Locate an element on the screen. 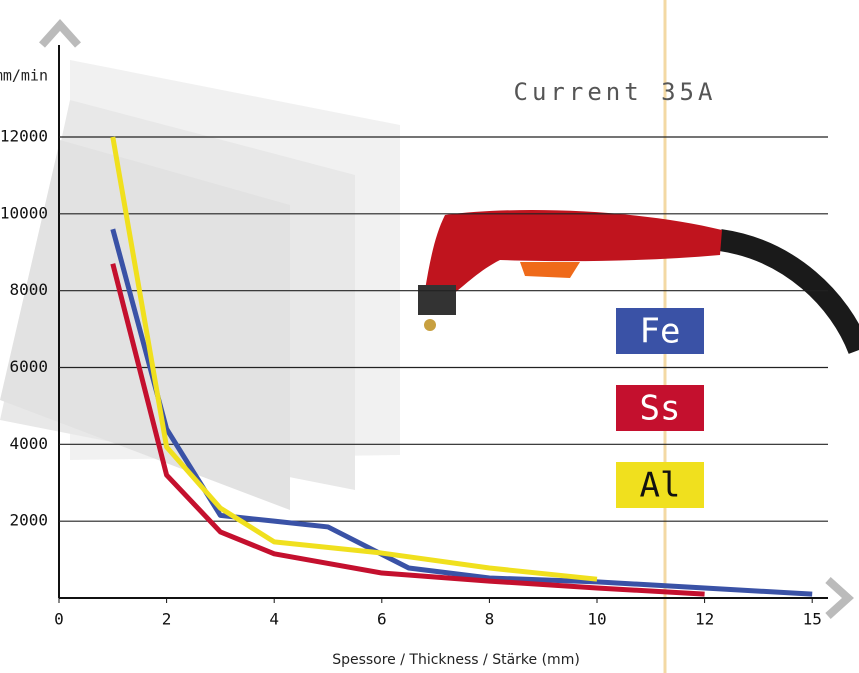 This screenshot has height=673, width=859. chart-title: Current 35A is located at coordinates (615, 92).